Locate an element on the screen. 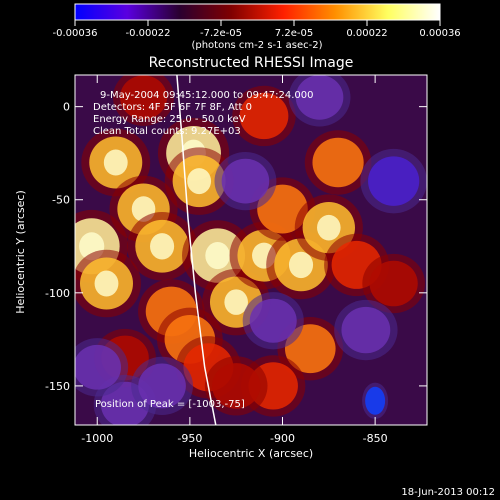 This screenshot has height=500, width=500. x-axis-label: Heliocentric X (arcsec) is located at coordinates (251, 453).